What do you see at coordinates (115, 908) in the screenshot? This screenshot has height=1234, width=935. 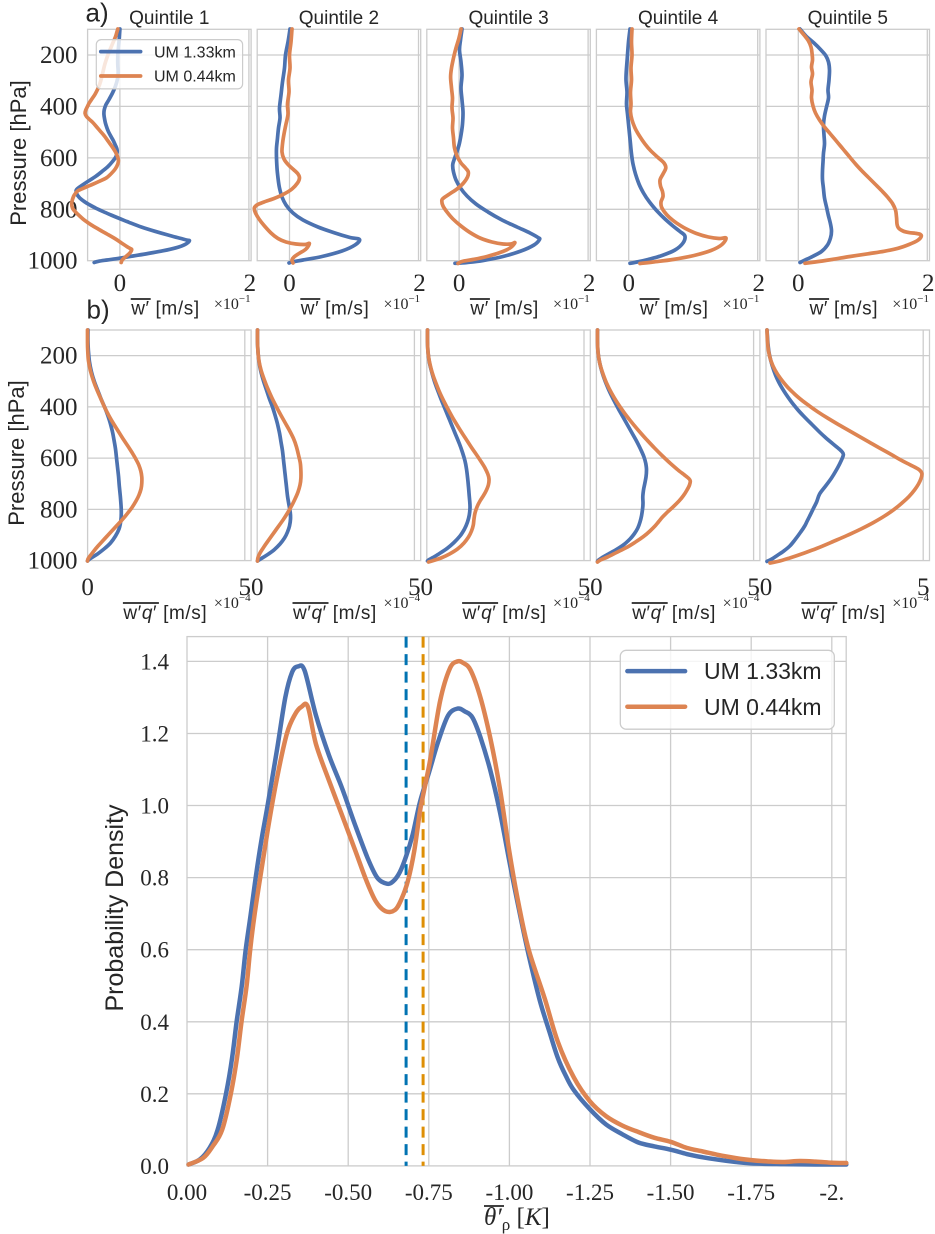 I see `svg-text: Probability Density` at bounding box center [115, 908].